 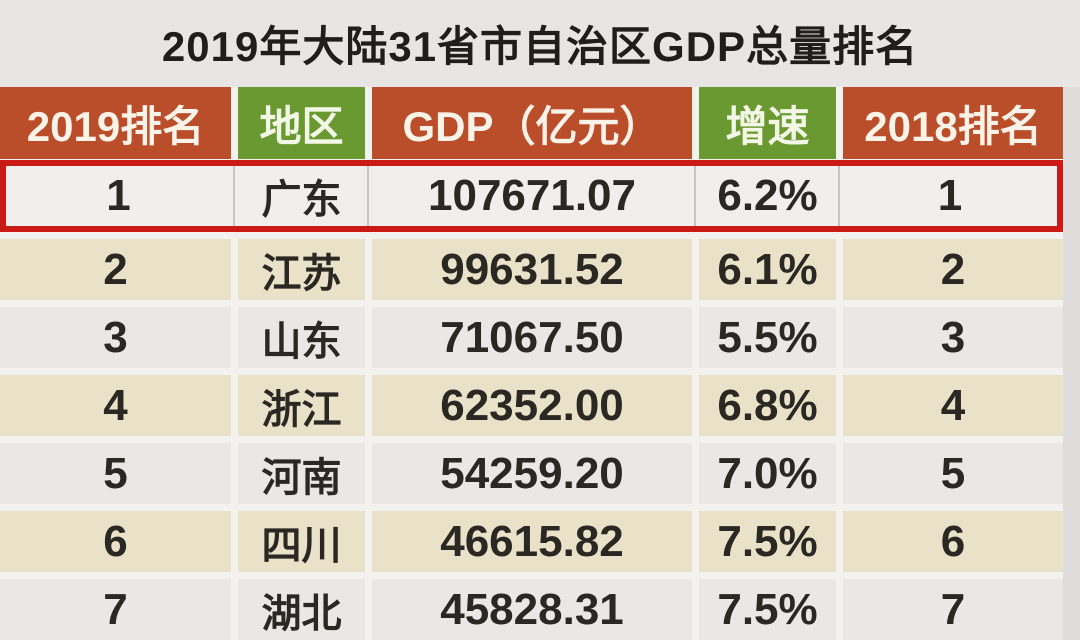 What do you see at coordinates (301, 405) in the screenshot?
I see `cell-region: 浙江` at bounding box center [301, 405].